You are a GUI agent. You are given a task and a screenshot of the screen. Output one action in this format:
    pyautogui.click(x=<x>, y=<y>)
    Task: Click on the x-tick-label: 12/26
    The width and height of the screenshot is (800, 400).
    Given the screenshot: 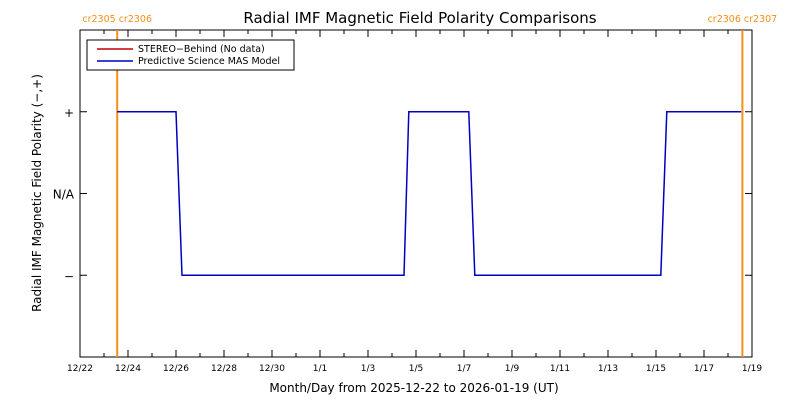 What is the action you would take?
    pyautogui.click(x=176, y=369)
    